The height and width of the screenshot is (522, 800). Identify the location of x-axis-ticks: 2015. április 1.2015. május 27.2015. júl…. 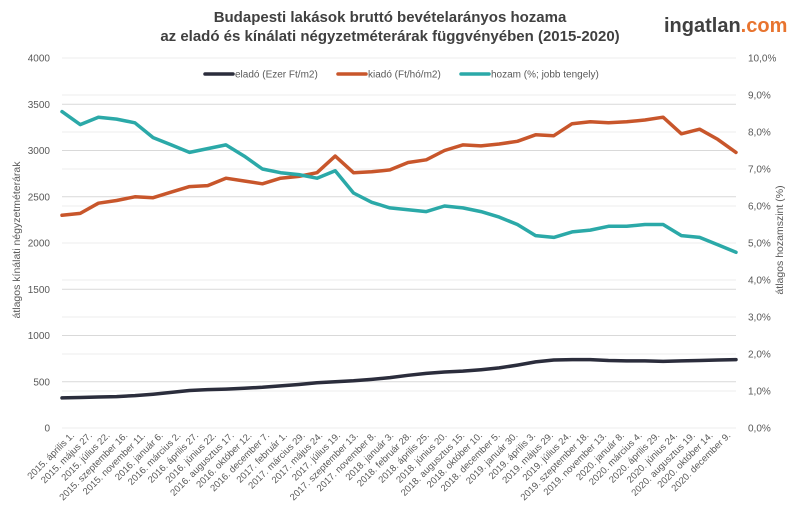
(380, 466).